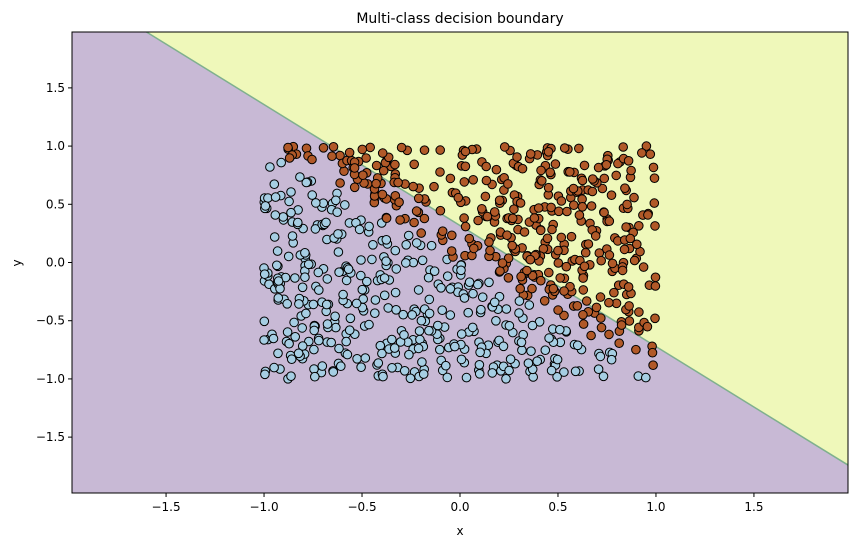 Image resolution: width=857 pixels, height=547 pixels. Describe the element at coordinates (457, 503) in the screenshot. I see `x-axis-ticks: −1.5 −1.0 −0.5 0.0 0.5 1.0 1.5` at that location.